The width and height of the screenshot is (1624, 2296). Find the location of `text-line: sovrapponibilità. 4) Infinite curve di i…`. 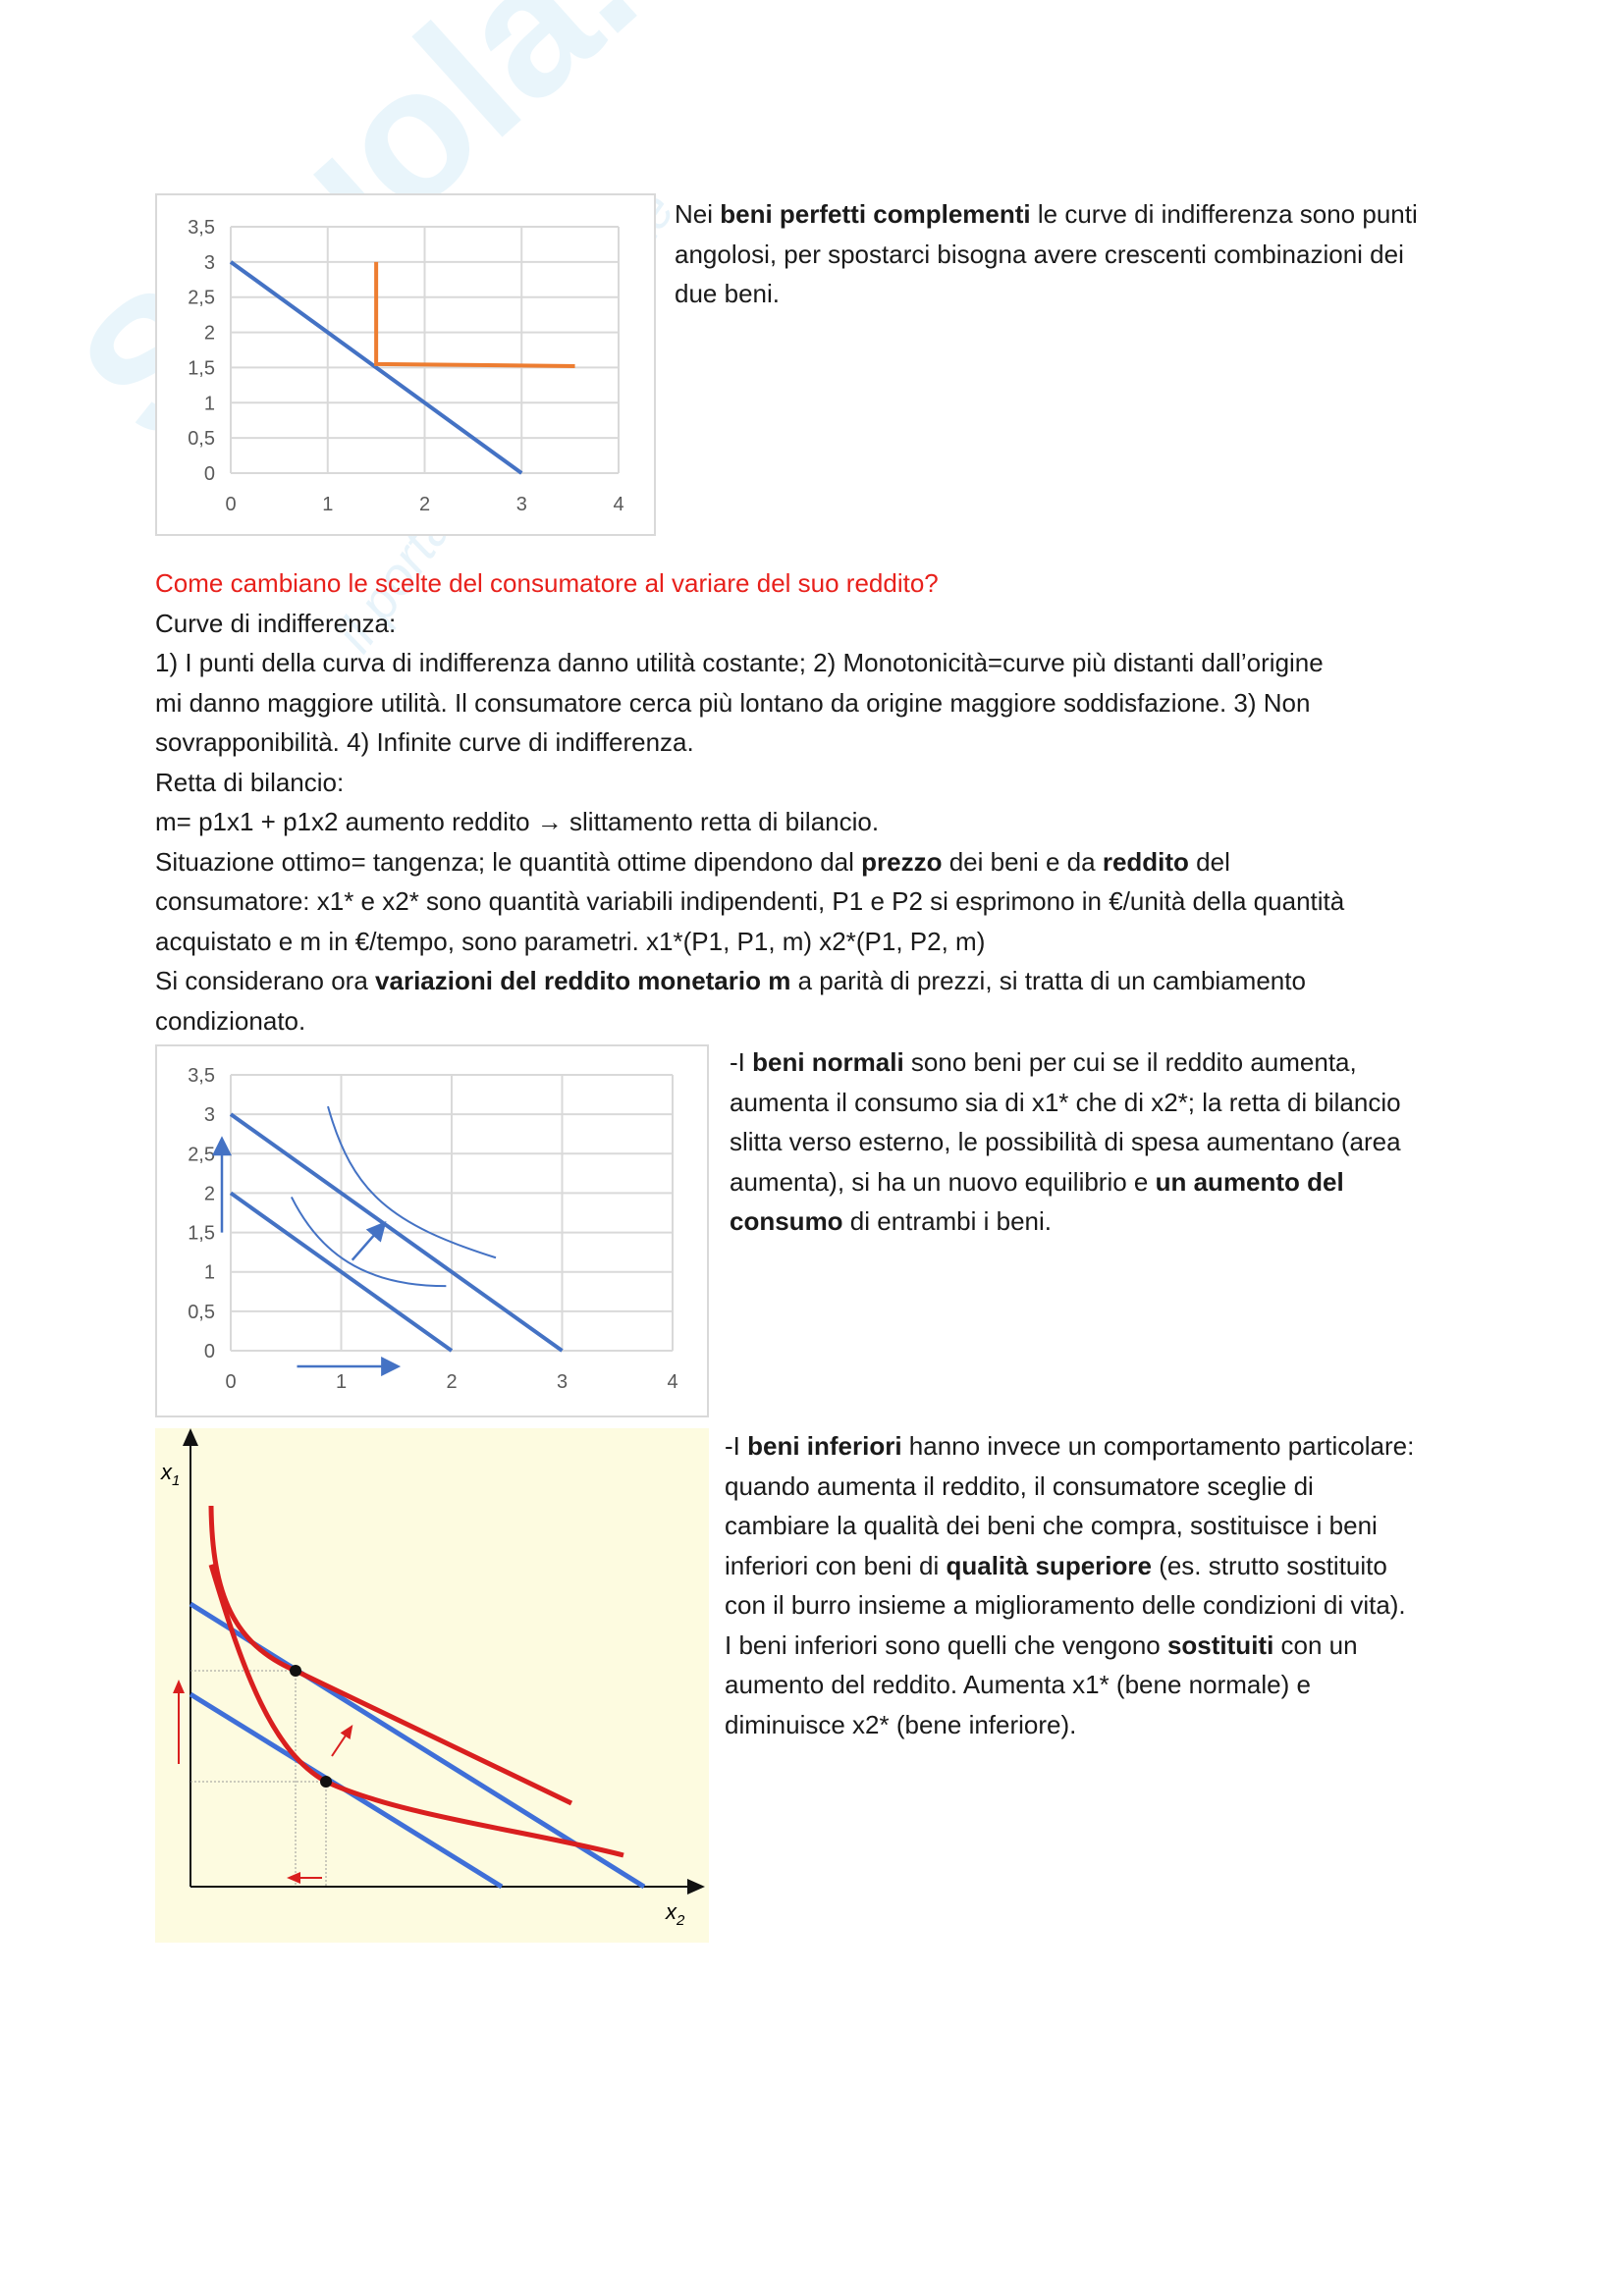

text-line: sovrapponibilità. 4) Infinite curve di i… is located at coordinates (749, 742).